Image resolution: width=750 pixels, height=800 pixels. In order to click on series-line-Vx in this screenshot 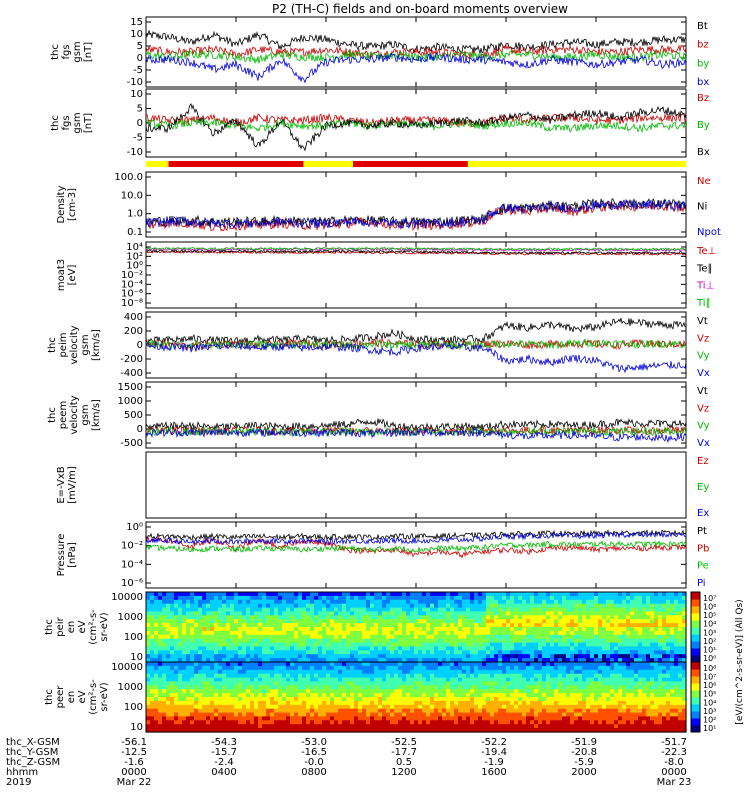, I will do `click(416, 357)`.